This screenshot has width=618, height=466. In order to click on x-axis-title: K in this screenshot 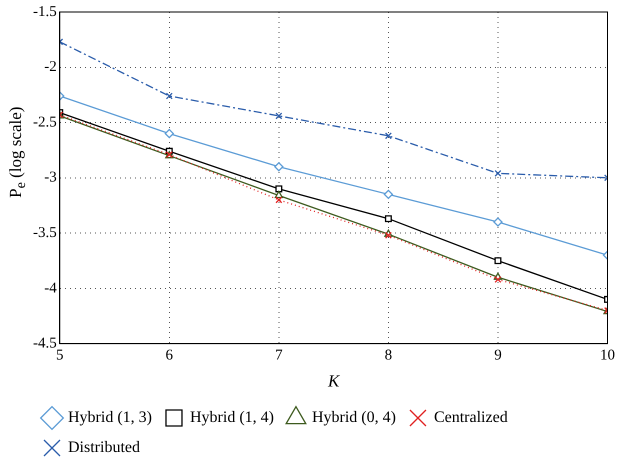, I will do `click(333, 380)`.